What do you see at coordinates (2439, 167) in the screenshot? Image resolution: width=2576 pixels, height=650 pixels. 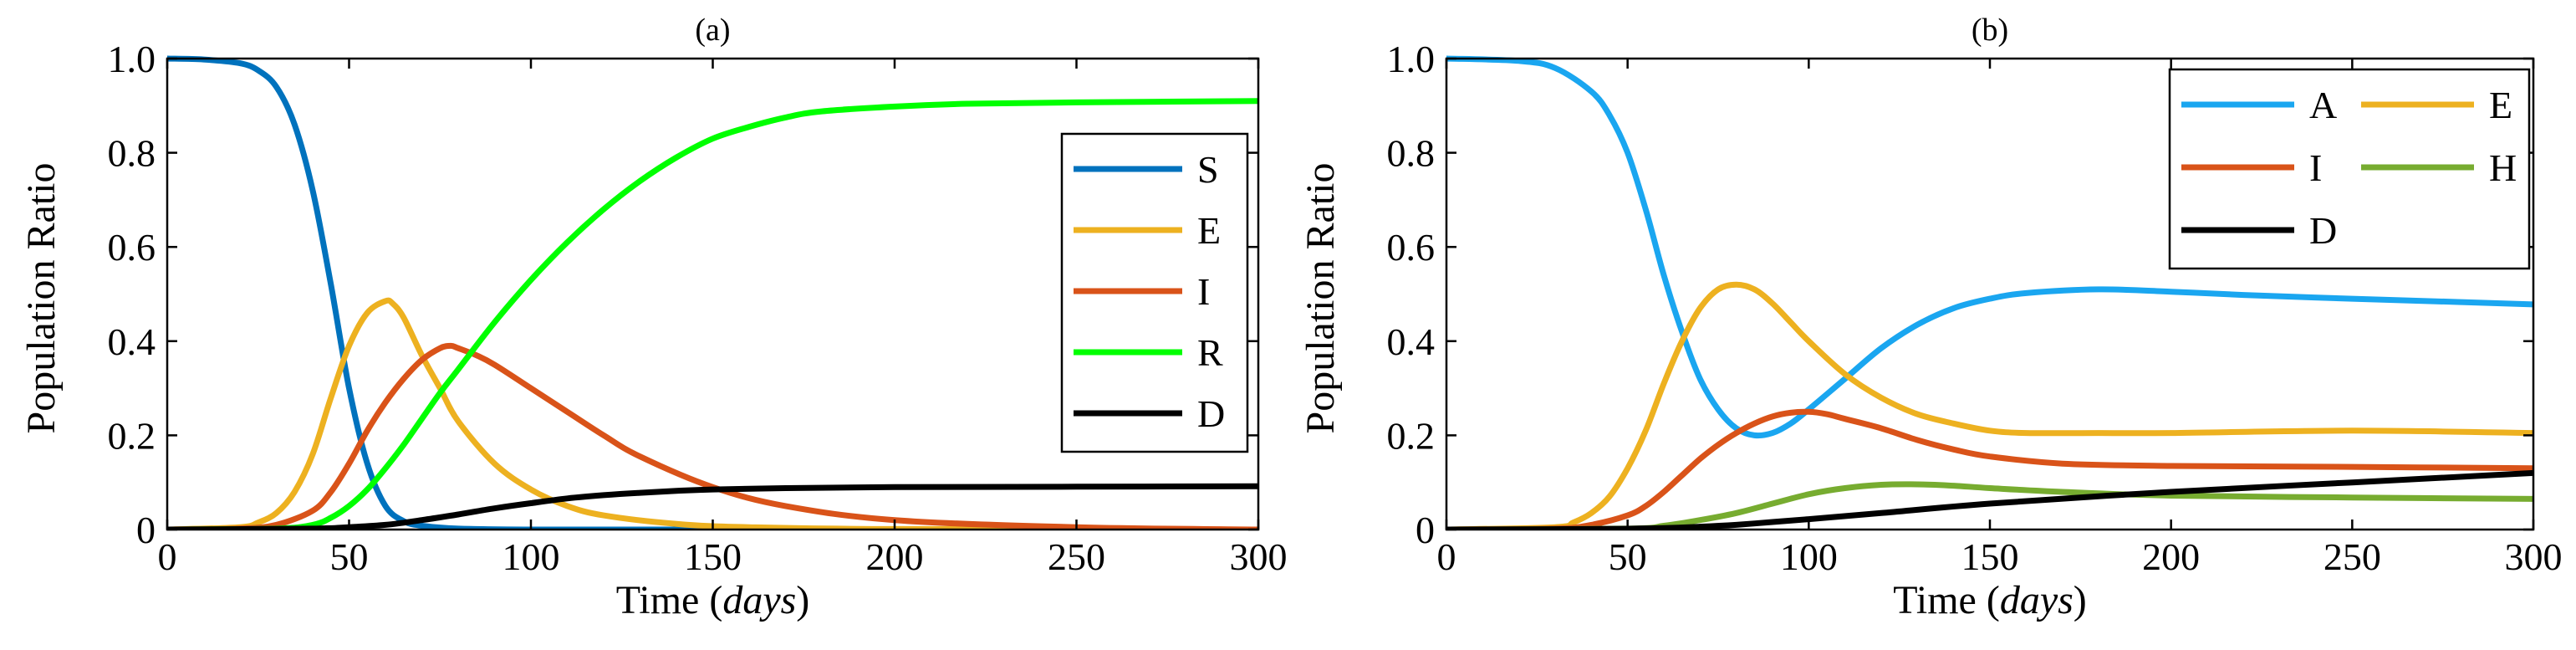 I see `legend-item-H: H` at bounding box center [2439, 167].